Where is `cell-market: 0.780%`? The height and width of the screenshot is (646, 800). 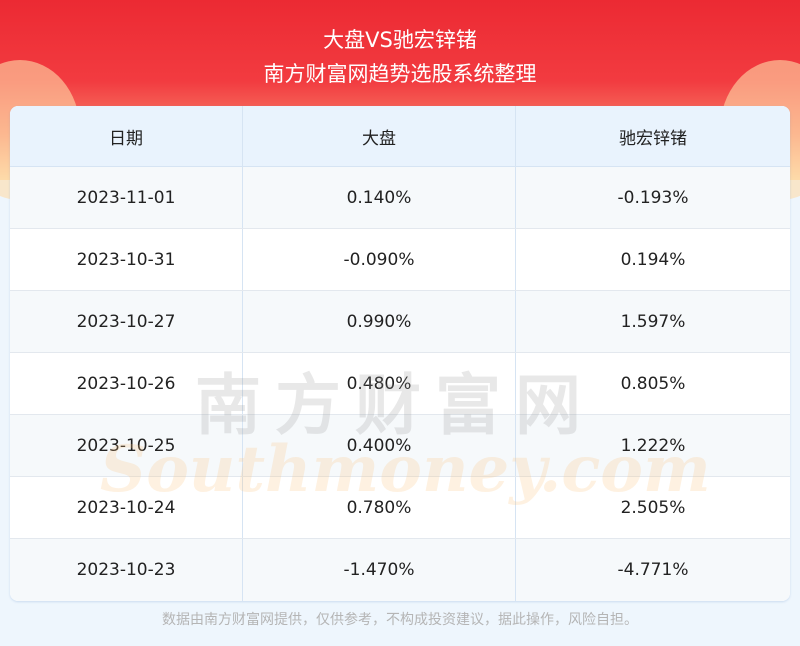
cell-market: 0.780% is located at coordinates (379, 507).